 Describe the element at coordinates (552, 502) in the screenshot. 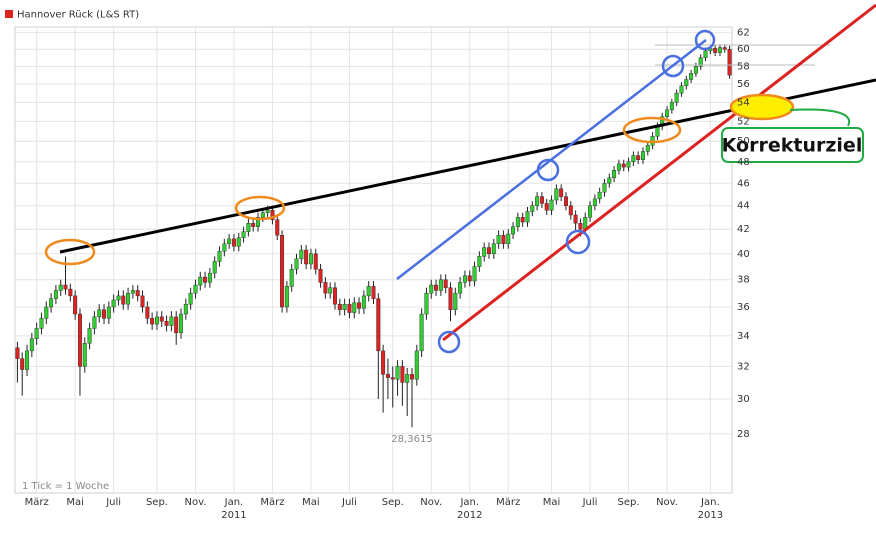

I see `x-tick-label: Mai` at that location.